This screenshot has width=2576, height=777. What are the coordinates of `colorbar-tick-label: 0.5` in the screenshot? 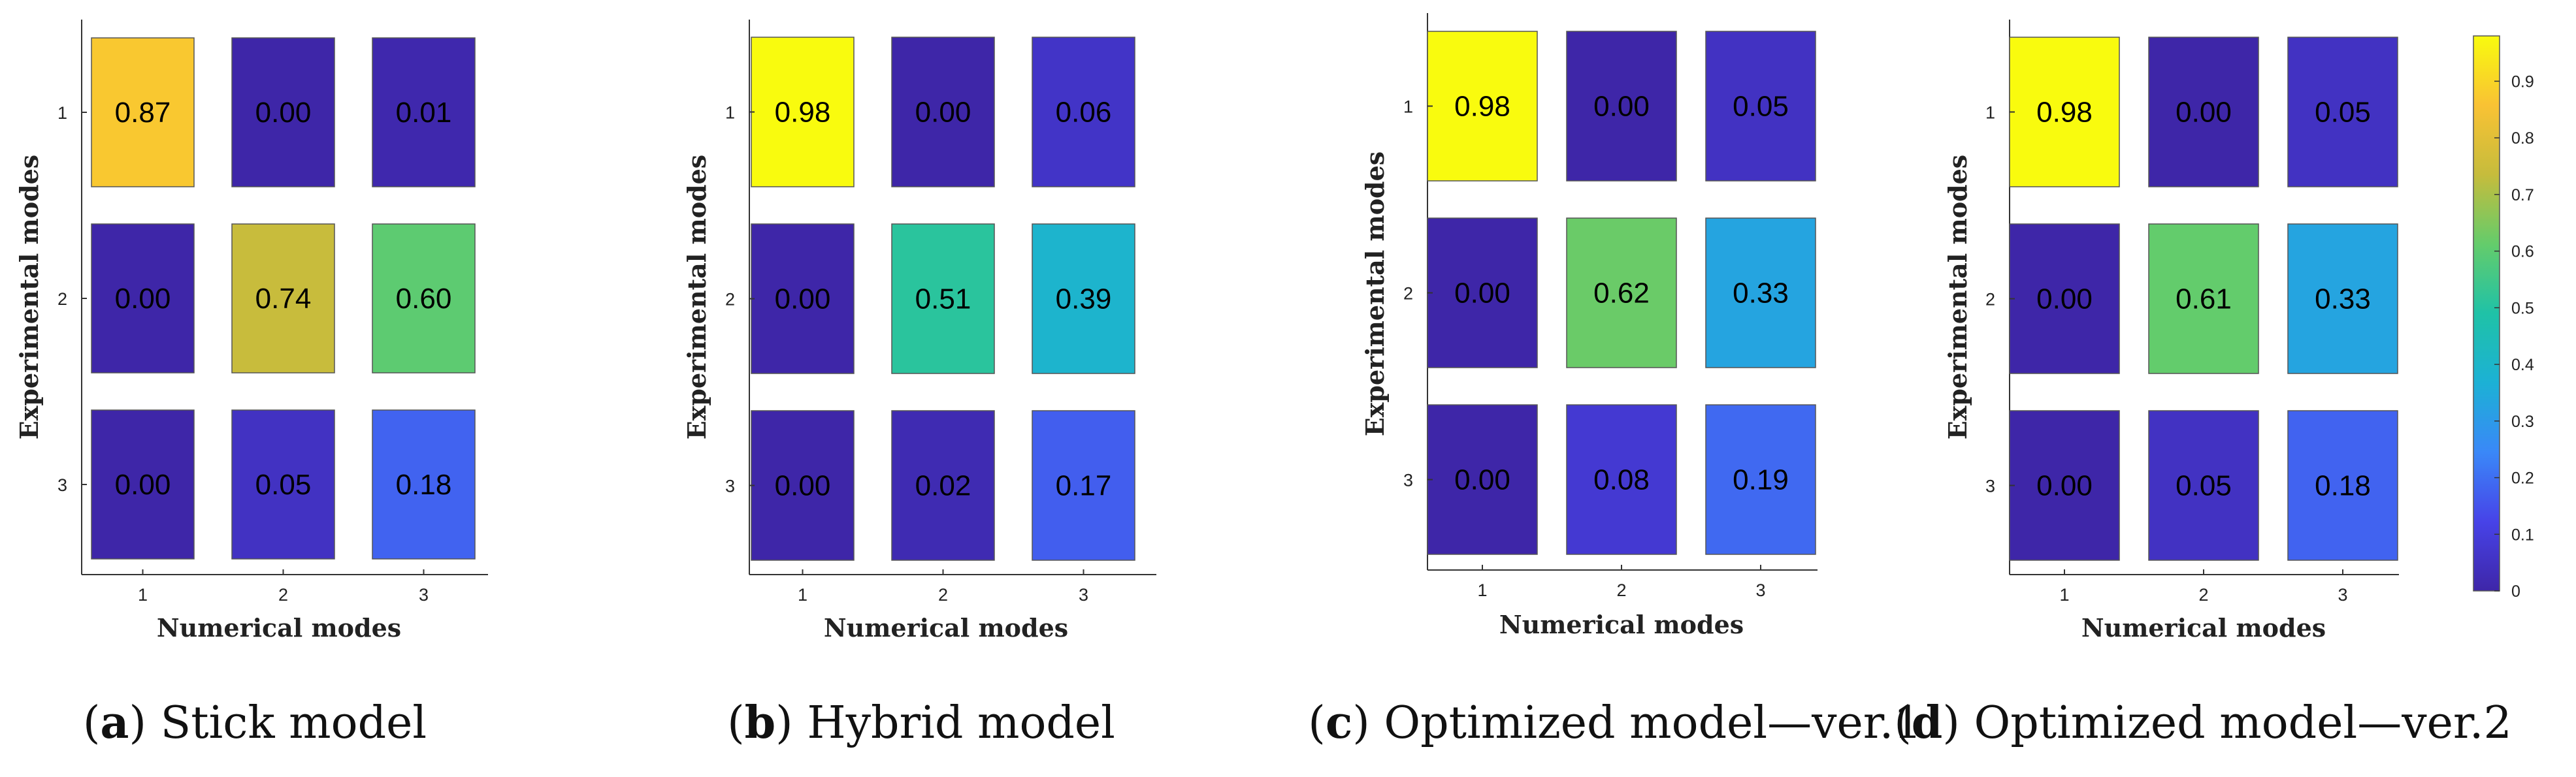 It's located at (2522, 308).